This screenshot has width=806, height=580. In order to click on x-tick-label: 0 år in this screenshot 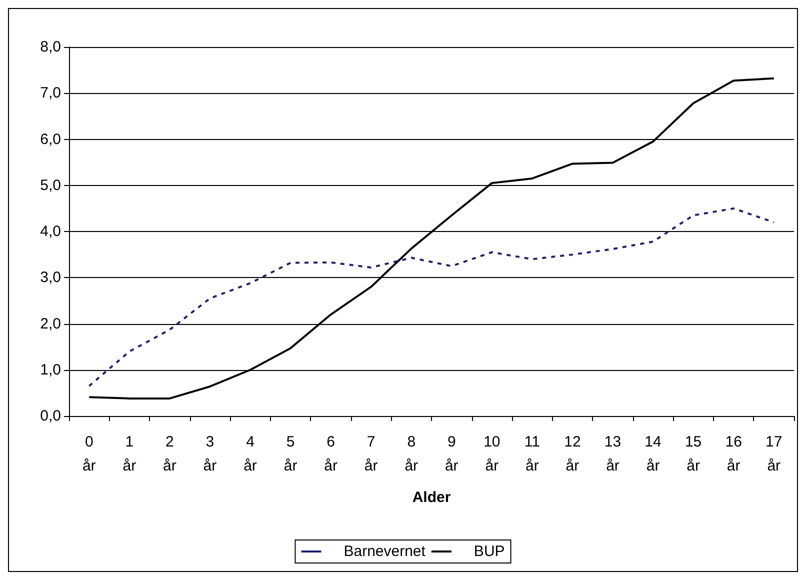, I will do `click(89, 454)`.